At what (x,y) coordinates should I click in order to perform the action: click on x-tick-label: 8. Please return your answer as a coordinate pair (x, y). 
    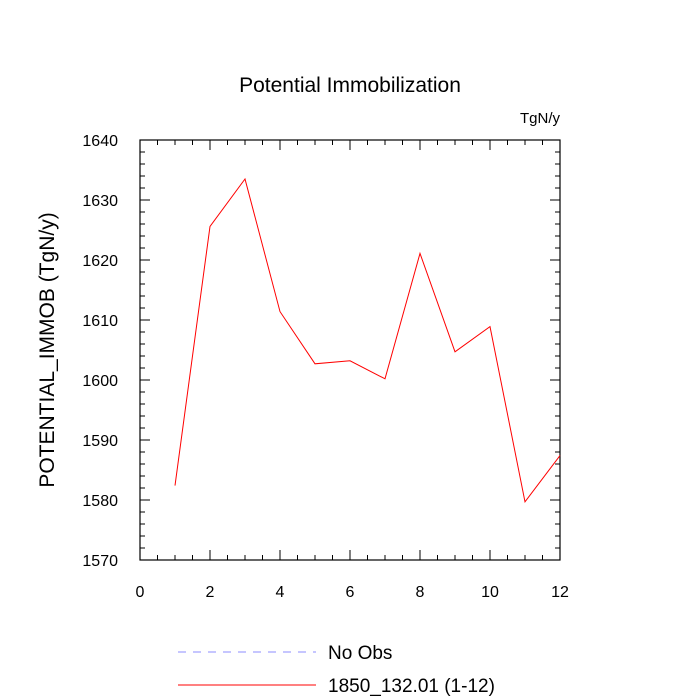
    Looking at the image, I should click on (420, 592).